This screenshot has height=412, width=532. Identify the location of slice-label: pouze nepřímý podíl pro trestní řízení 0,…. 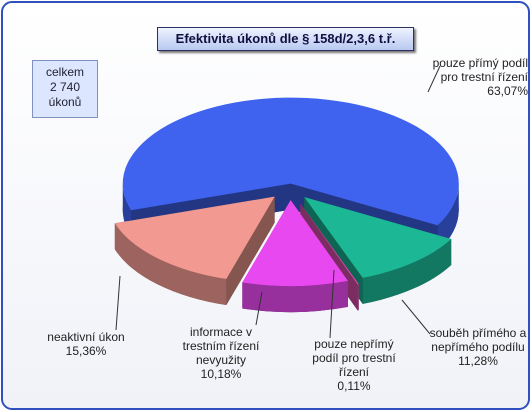
(354, 365).